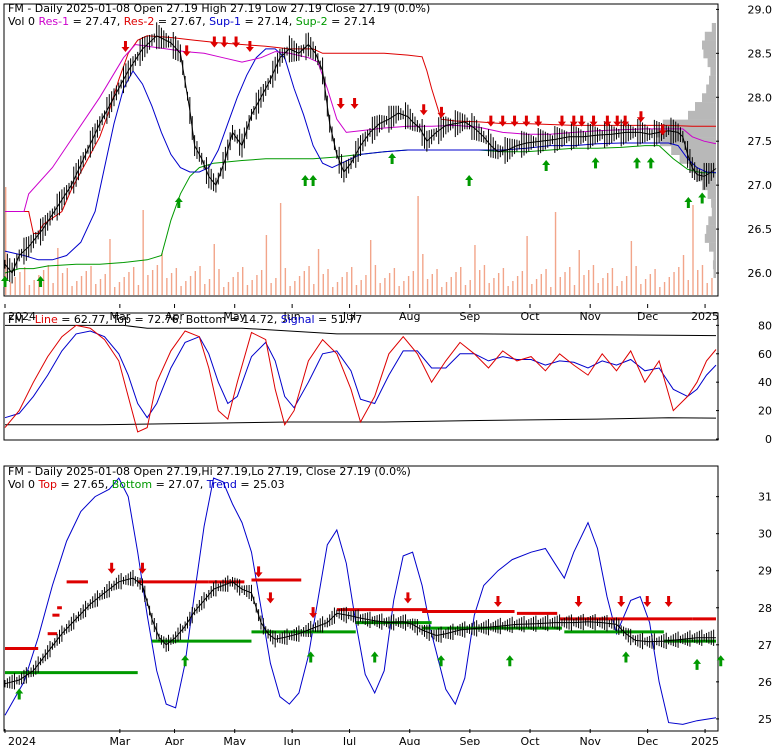 This screenshot has width=780, height=745. Describe the element at coordinates (225, 21) in the screenshot. I see `price-hdr2-part-5: Sup-1` at that location.